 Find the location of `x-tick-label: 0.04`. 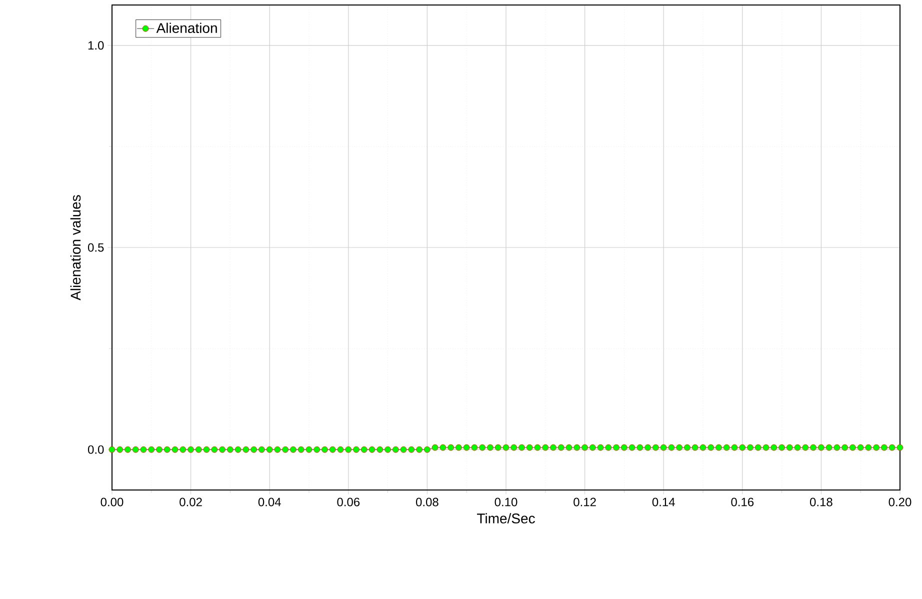

x-tick-label: 0.04 is located at coordinates (269, 502).